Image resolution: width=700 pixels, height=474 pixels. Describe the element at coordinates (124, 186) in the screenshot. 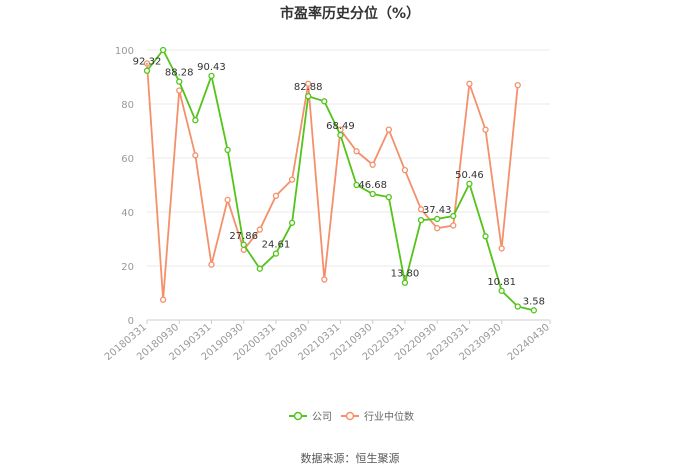

I see `y-axis: 0 20 40 60 80 100` at that location.